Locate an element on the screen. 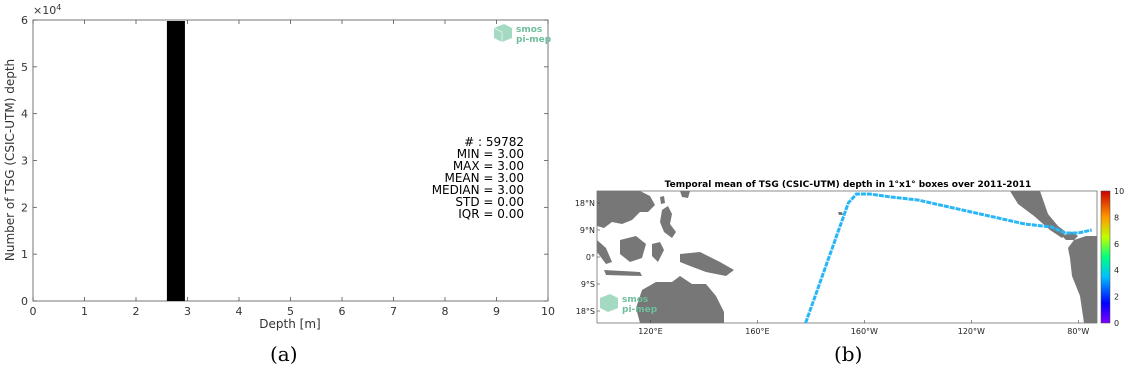 This screenshot has width=1128, height=376. hist-x-tick-label: 0 is located at coordinates (33, 311).